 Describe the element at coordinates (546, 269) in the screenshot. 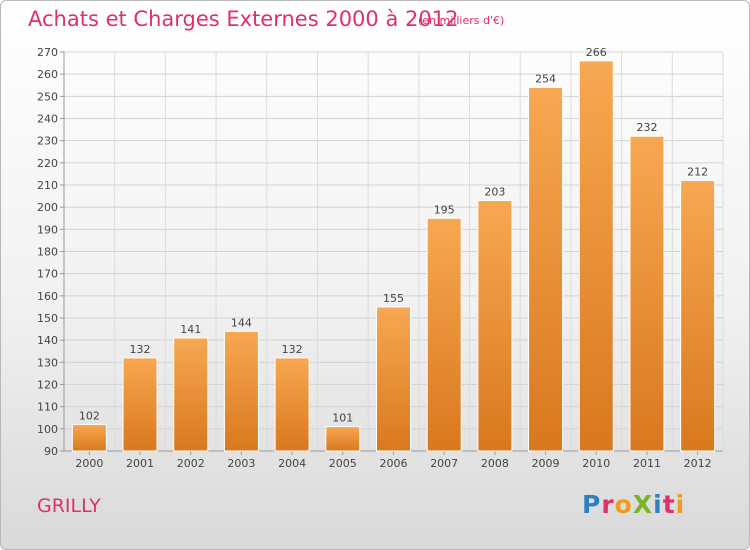

I see `bar-2009` at that location.